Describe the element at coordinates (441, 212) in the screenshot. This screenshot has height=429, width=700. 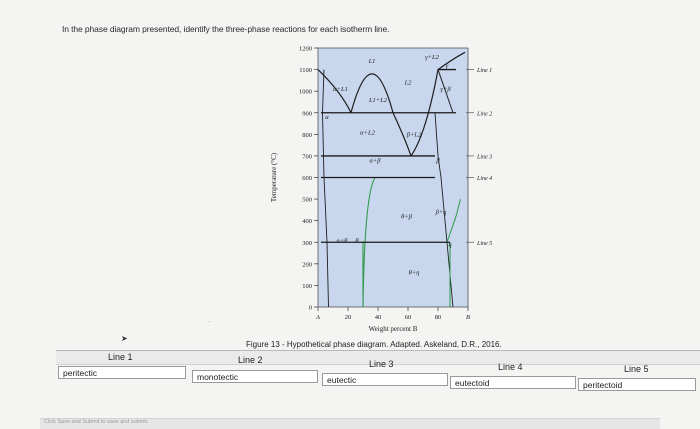
I see `region-label: β+η` at that location.